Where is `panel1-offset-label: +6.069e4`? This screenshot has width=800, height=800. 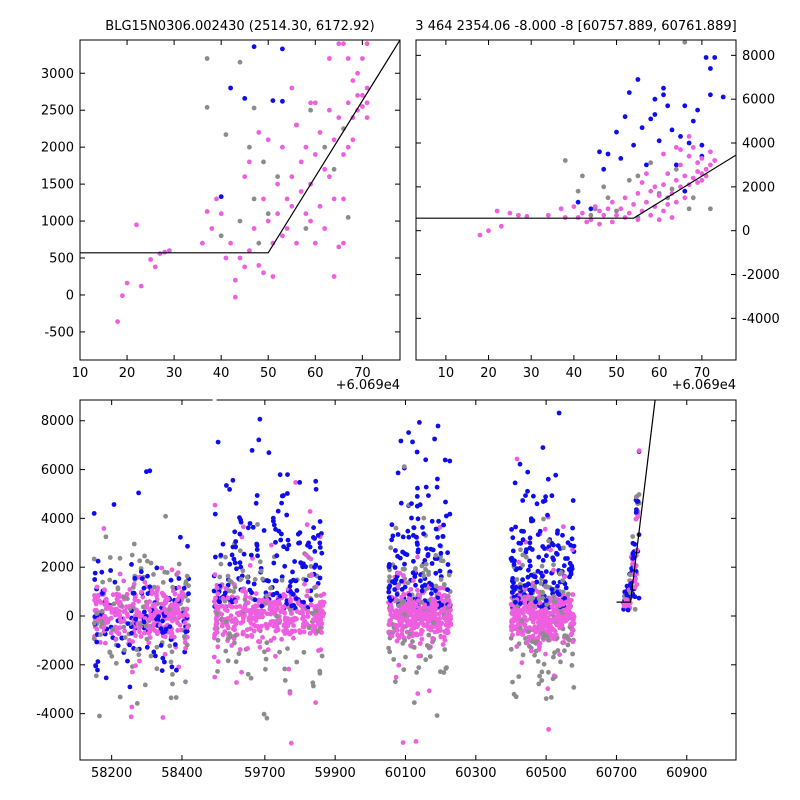 panel1-offset-label: +6.069e4 is located at coordinates (368, 385).